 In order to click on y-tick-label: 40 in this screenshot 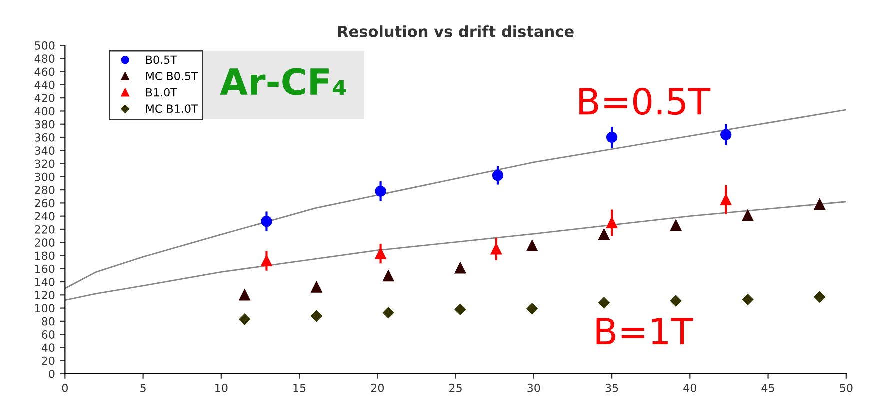, I will do `click(48, 348)`.